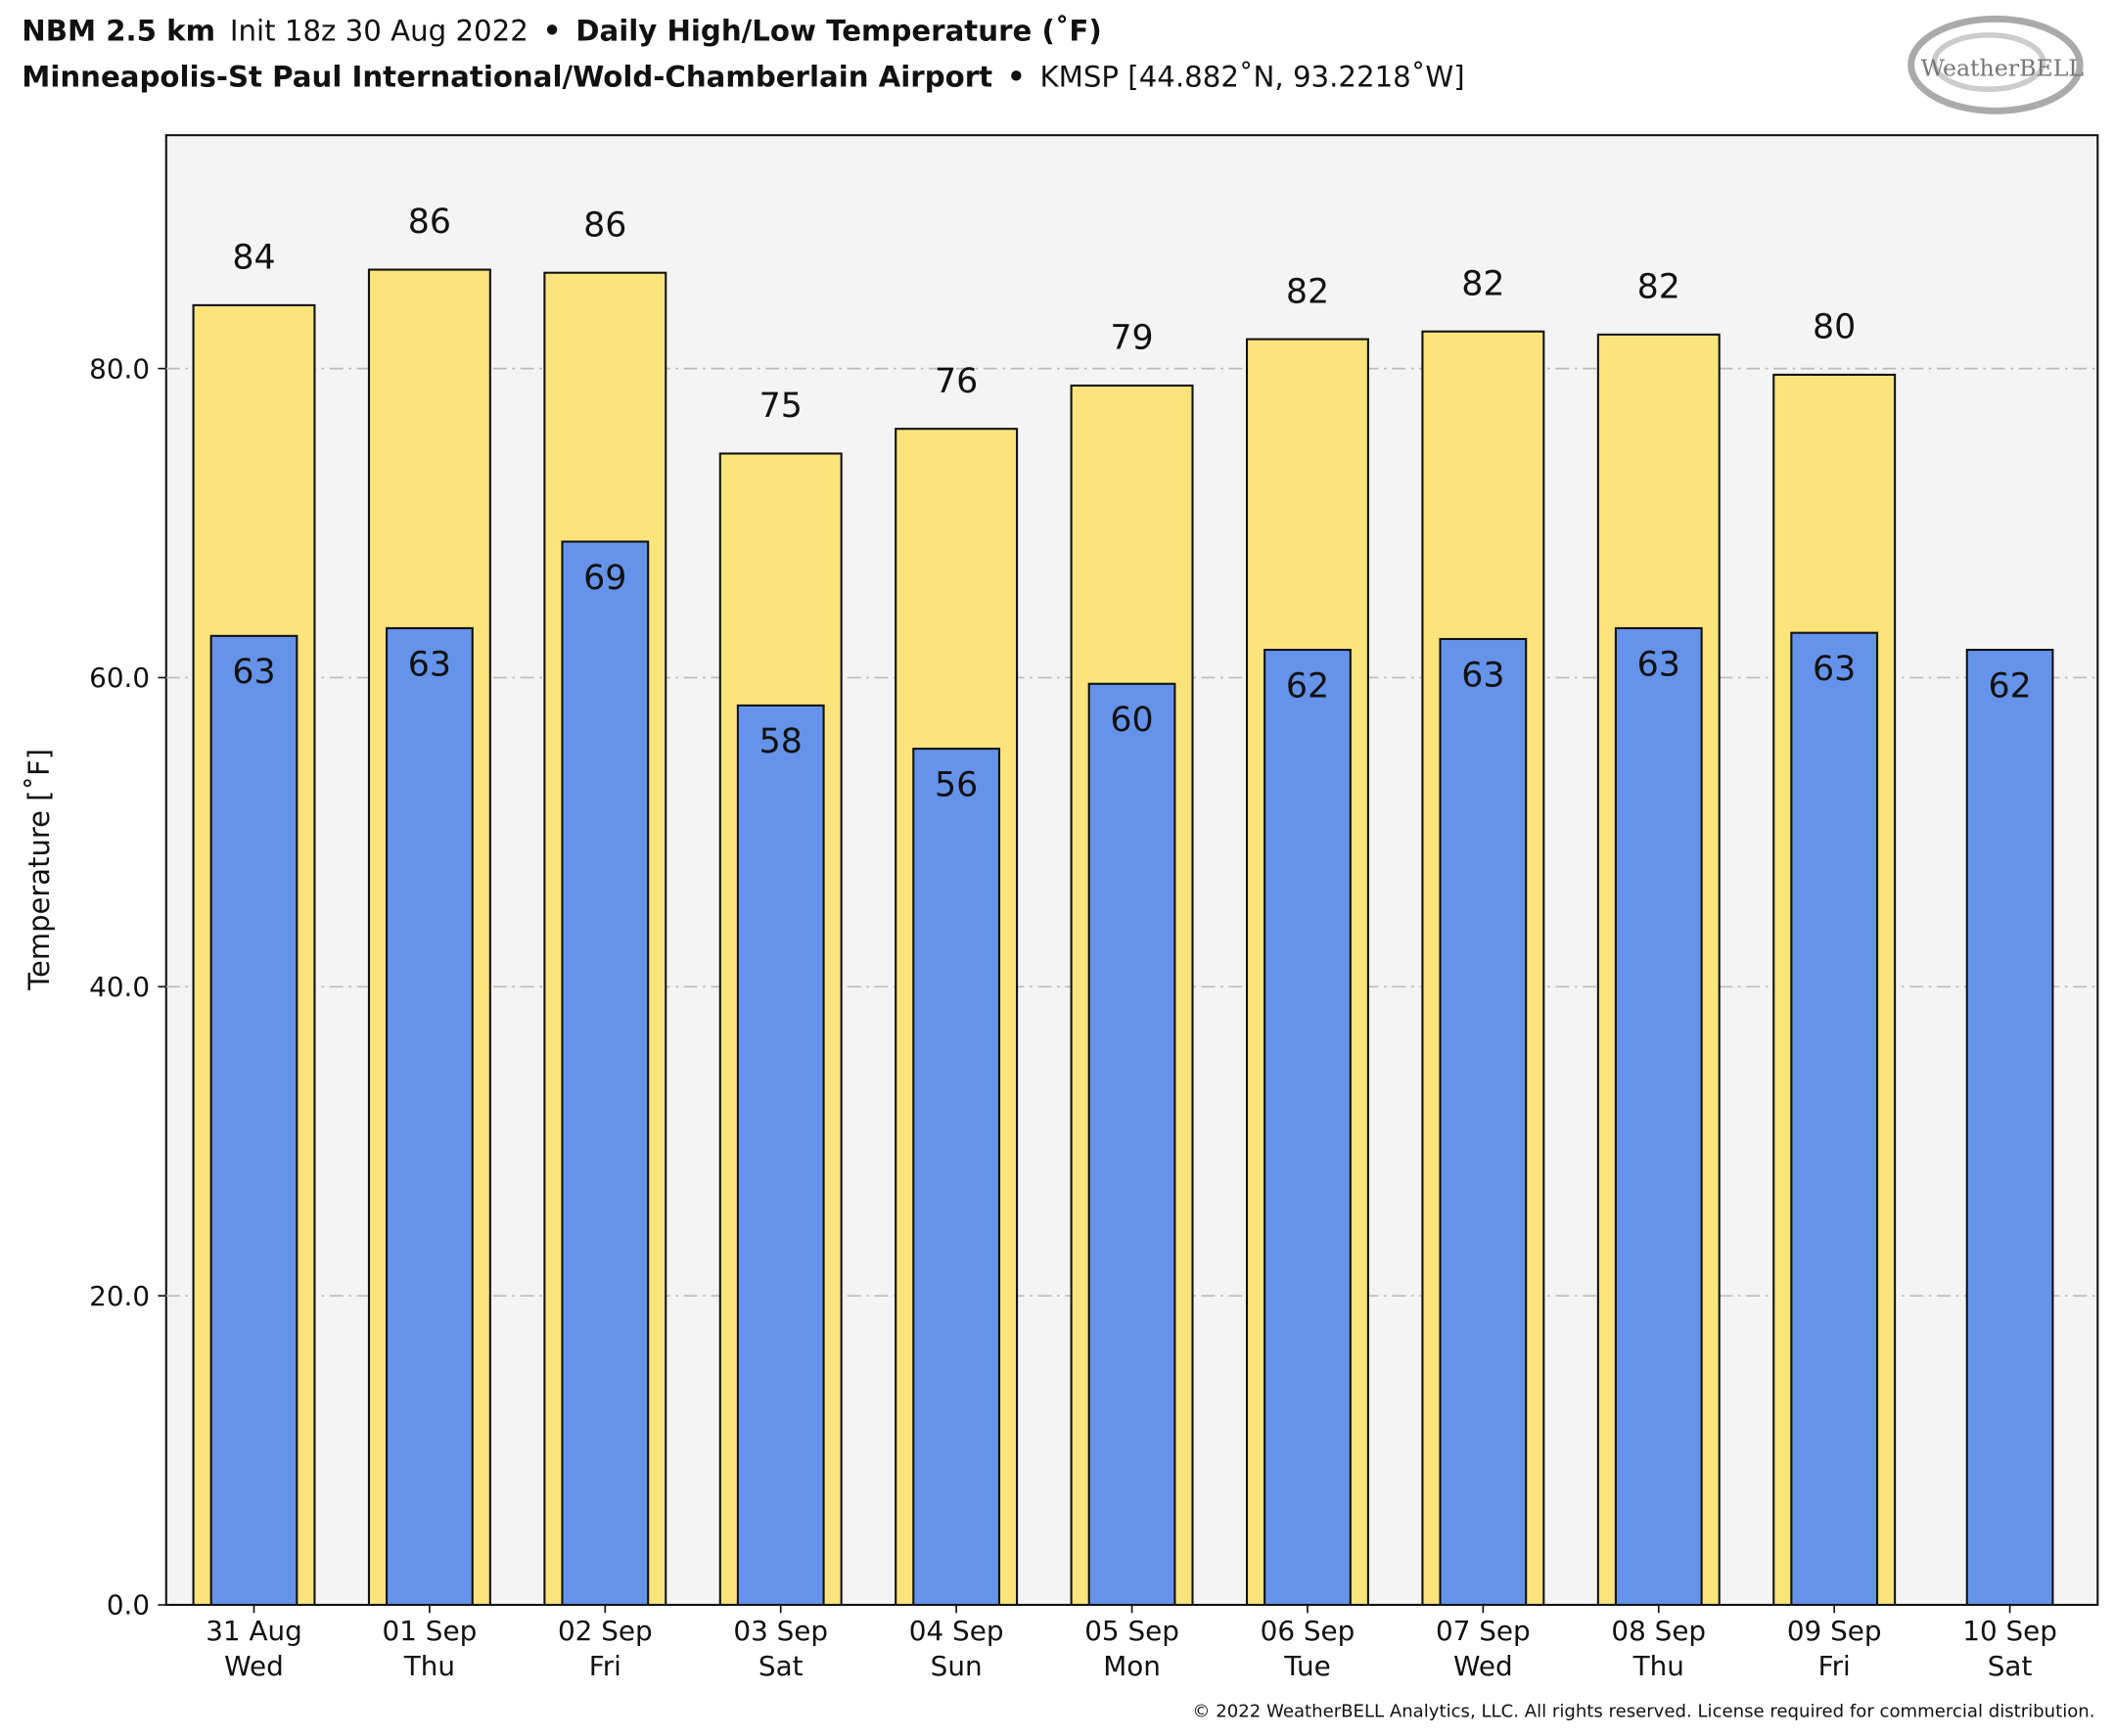 Image resolution: width=2114 pixels, height=1736 pixels. Describe the element at coordinates (1659, 1631) in the screenshot. I see `x-tick-label-line: 08 Sep` at that location.